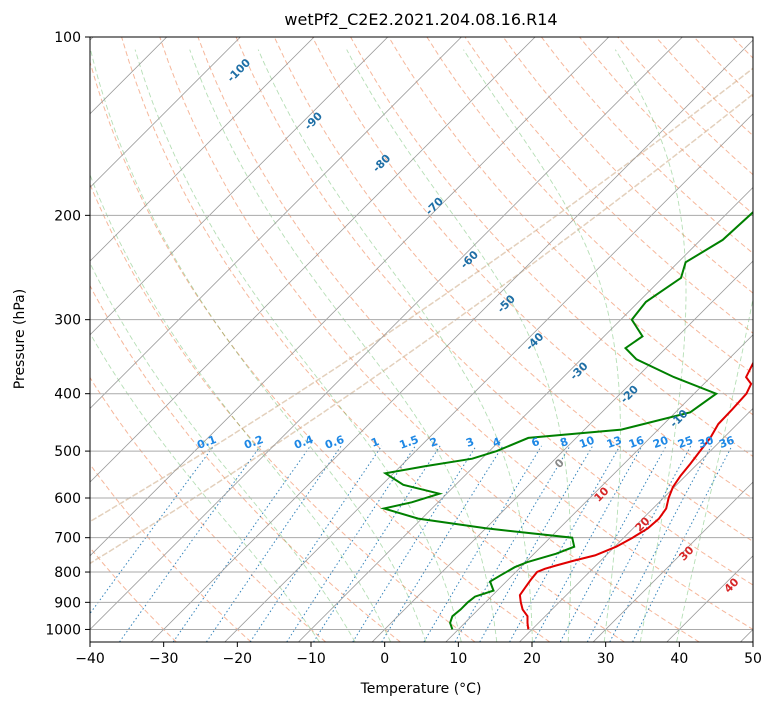  I want to click on mixing-ratio-label: 0.6, so click(334, 442).